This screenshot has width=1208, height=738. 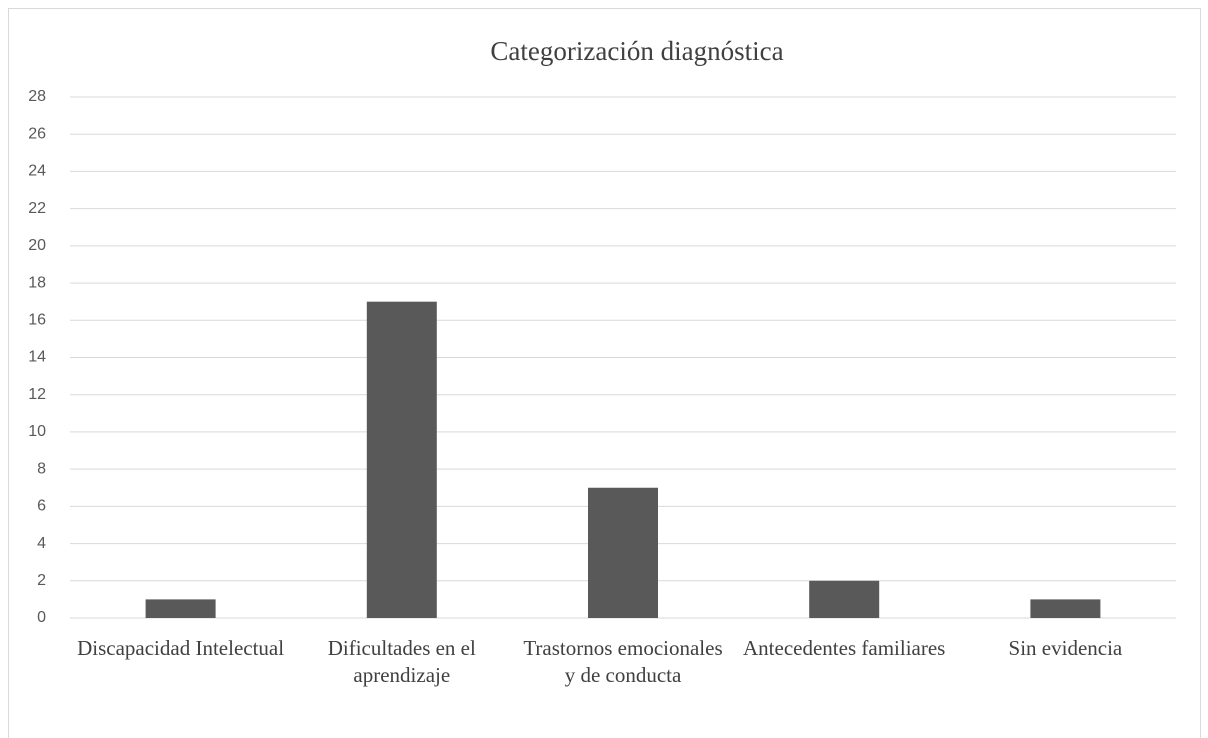 I want to click on x-tick-label: Dificultades en el aprendizaje, so click(x=401, y=661).